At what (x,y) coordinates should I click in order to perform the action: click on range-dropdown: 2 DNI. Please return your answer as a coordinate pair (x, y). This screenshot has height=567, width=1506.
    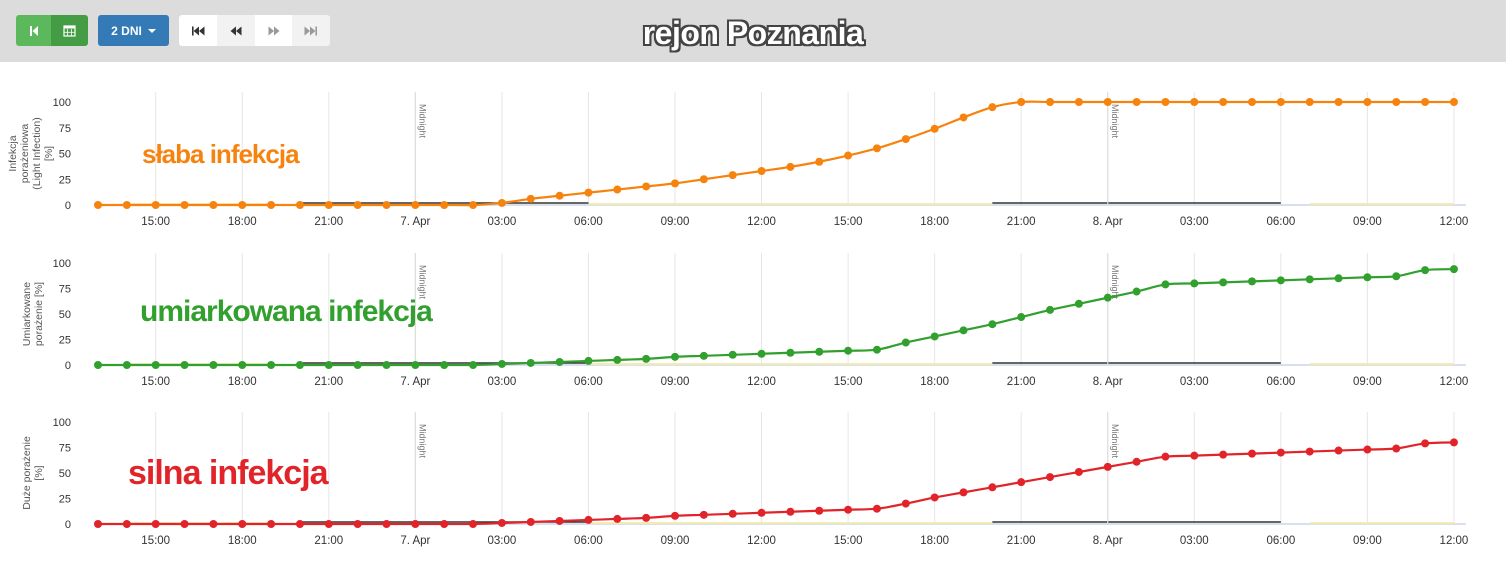
    Looking at the image, I should click on (133, 30).